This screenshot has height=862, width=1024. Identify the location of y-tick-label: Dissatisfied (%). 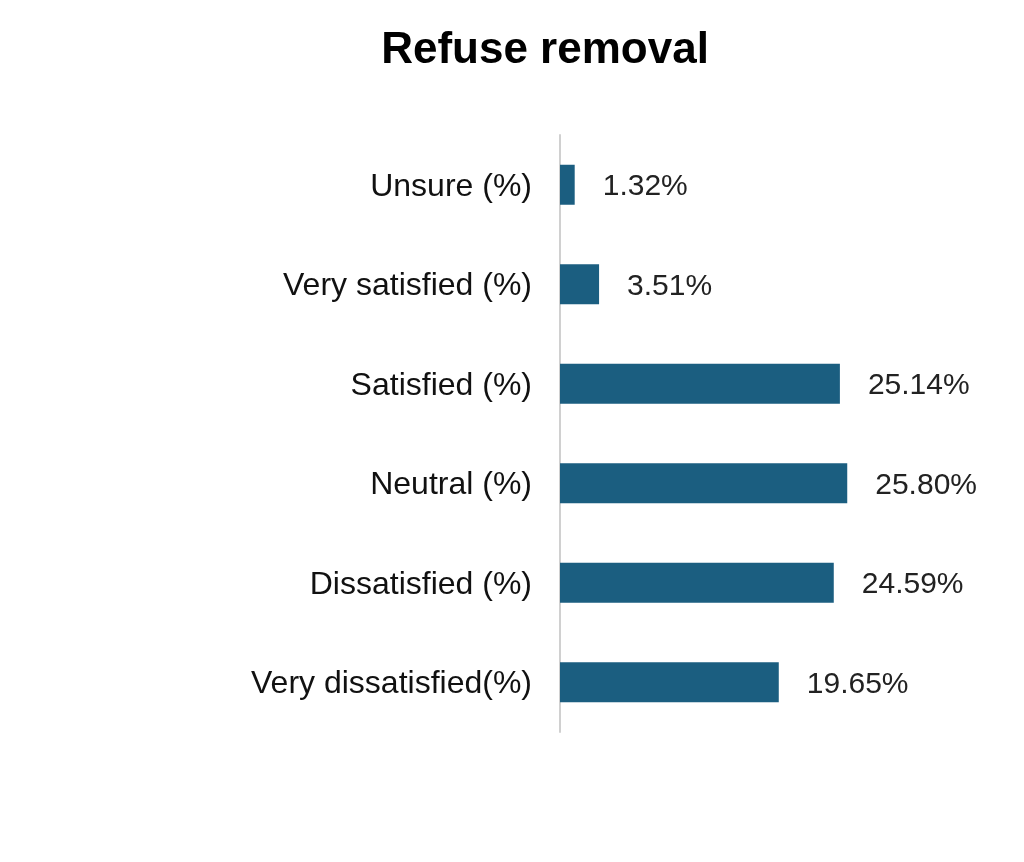
(420, 582).